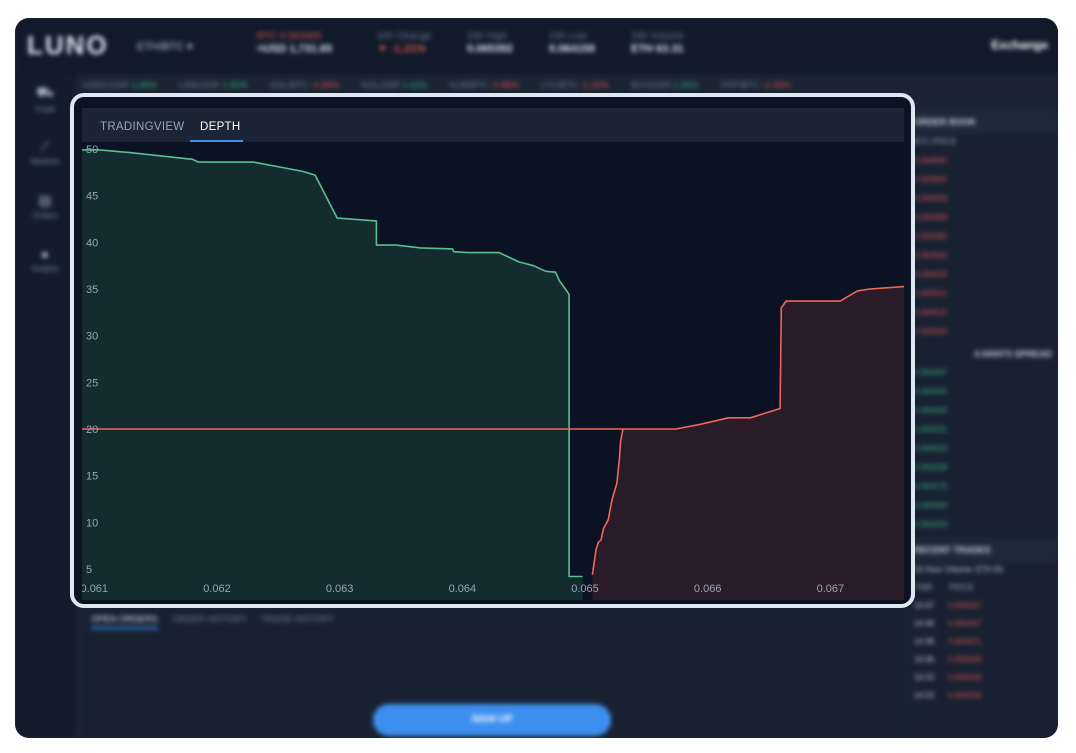  I want to click on price-stat: BTC 0.064465 ≈USD 1,731.65, so click(294, 43).